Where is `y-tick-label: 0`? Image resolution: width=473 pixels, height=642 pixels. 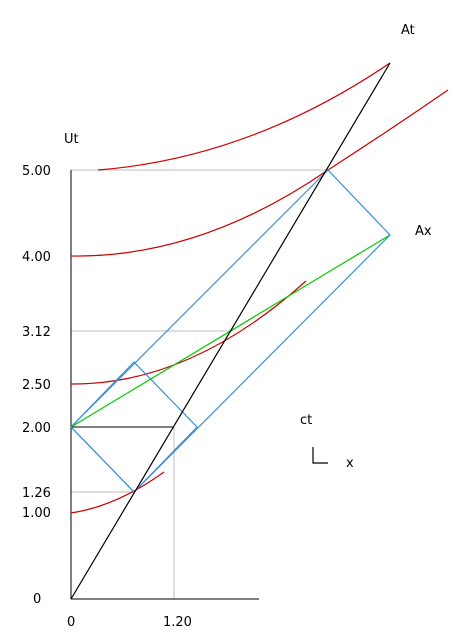 y-tick-label: 0 is located at coordinates (37, 599).